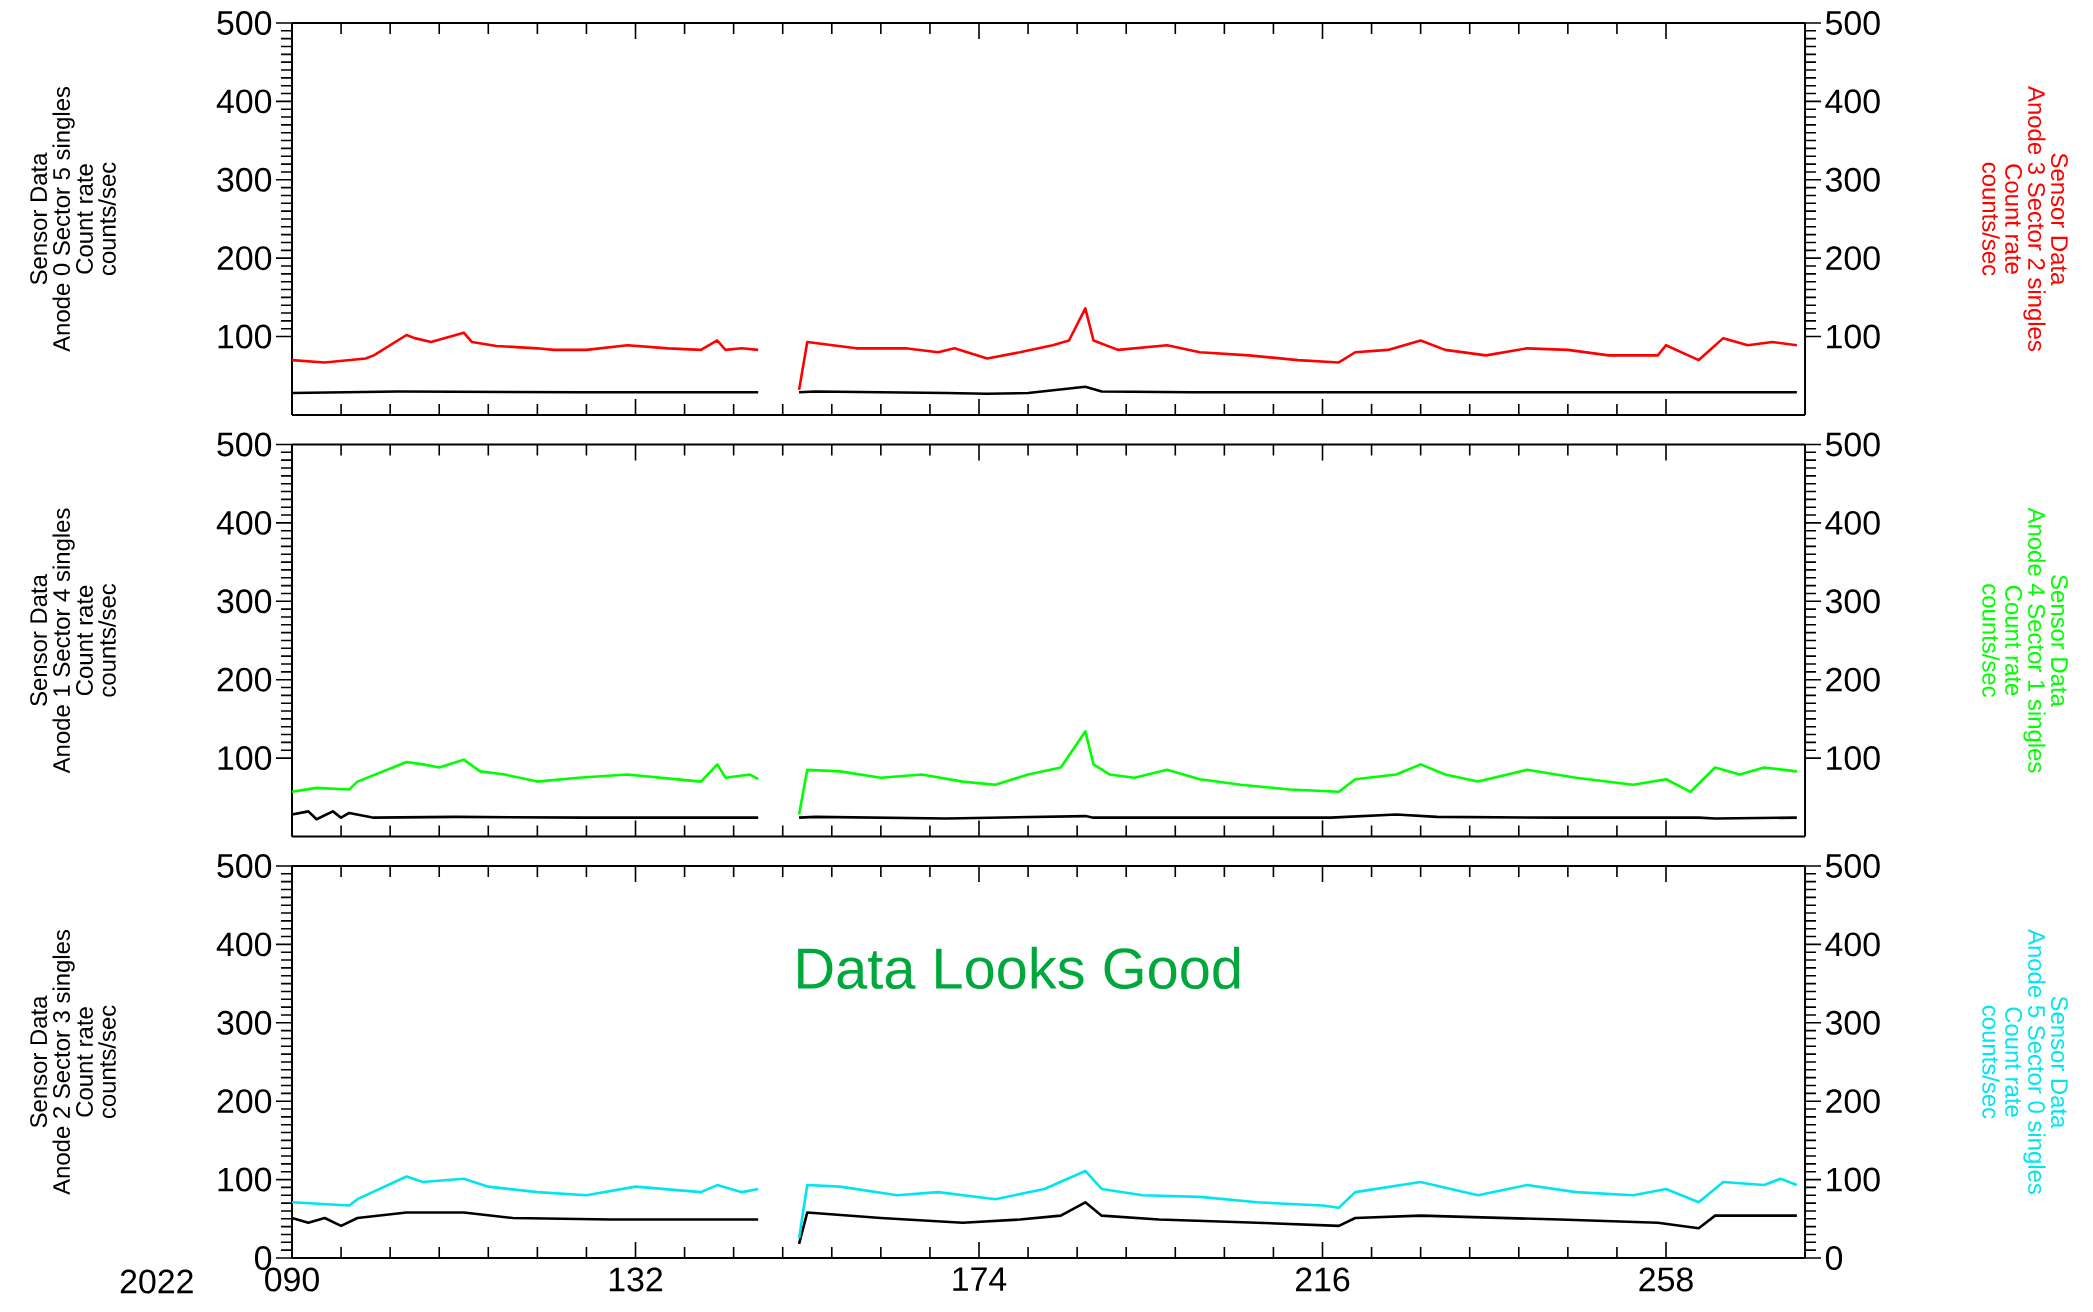 This screenshot has height=1312, width=2093. What do you see at coordinates (73, 641) in the screenshot?
I see `y-axis-title: Sensor Data Anode 1 Sector 4 singles Count rate counts/sec` at bounding box center [73, 641].